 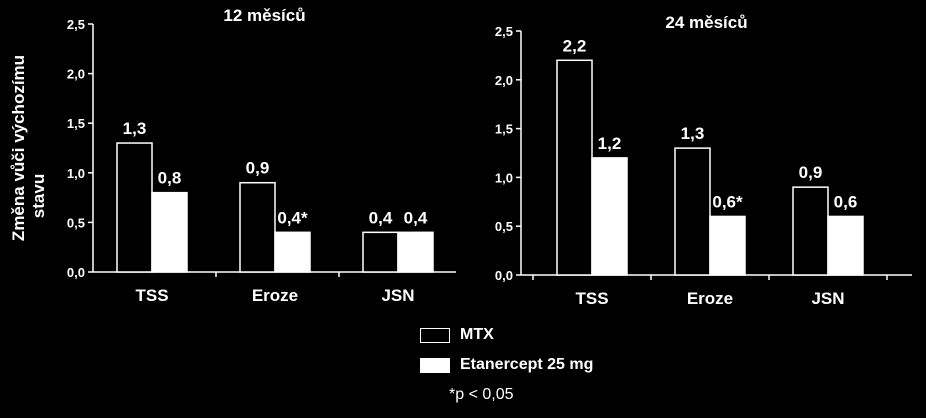 I want to click on y-axis-label: Změna vůči výchozímustavu, so click(x=28, y=148).